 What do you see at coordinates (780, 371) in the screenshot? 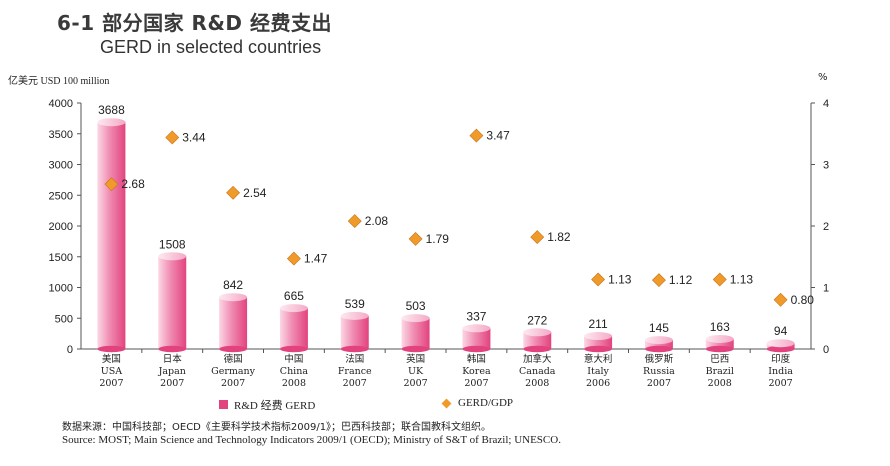
I see `category-label-en: India` at bounding box center [780, 371].